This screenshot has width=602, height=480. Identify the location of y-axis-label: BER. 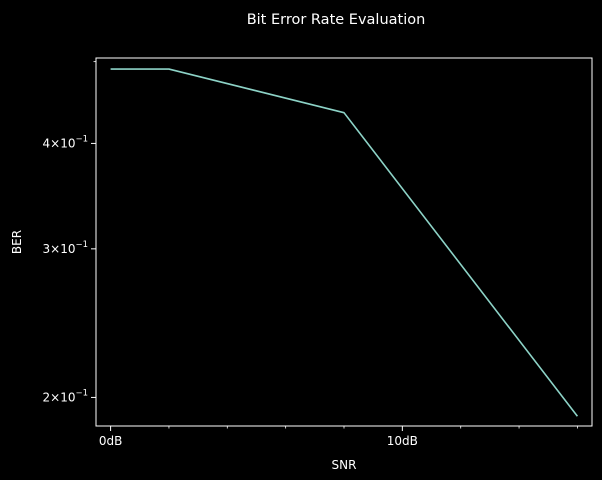
(17, 242).